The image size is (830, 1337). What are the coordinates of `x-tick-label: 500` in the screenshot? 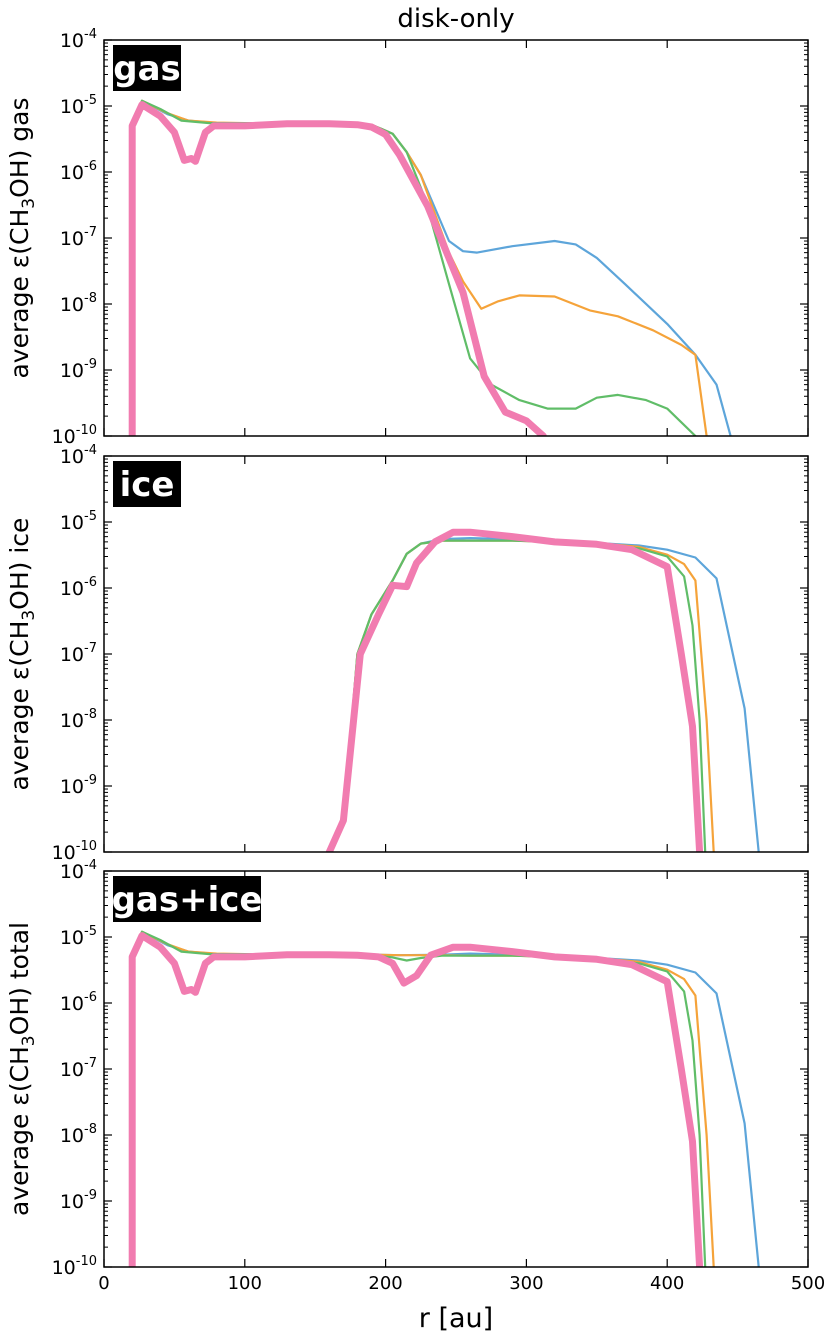 It's located at (808, 1283).